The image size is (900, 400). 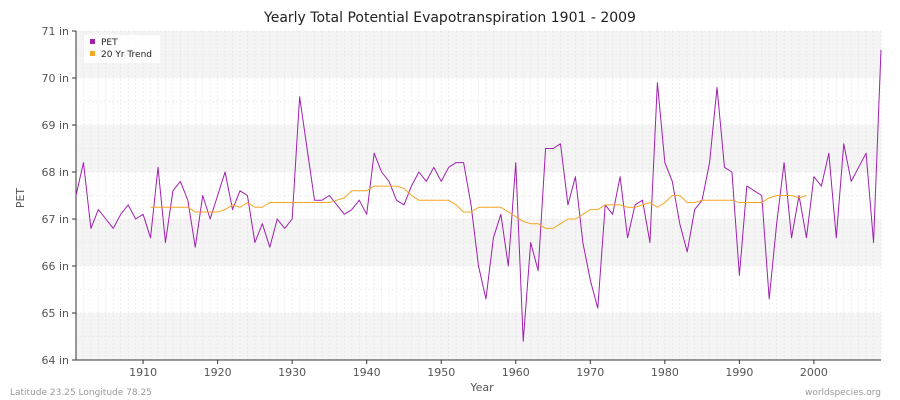 What do you see at coordinates (814, 372) in the screenshot?
I see `x-tick-label: 2000` at bounding box center [814, 372].